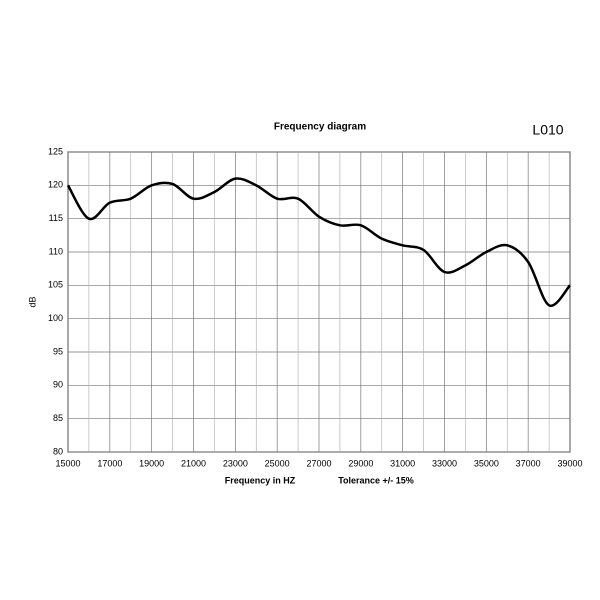 This screenshot has height=600, width=600. What do you see at coordinates (58, 351) in the screenshot?
I see `y-tick-label: 95` at bounding box center [58, 351].